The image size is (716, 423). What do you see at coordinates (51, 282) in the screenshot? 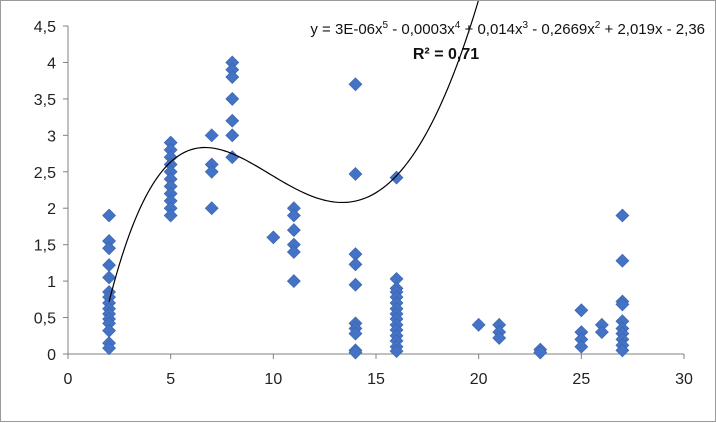
I see `y-tick-label: 1` at bounding box center [51, 282].